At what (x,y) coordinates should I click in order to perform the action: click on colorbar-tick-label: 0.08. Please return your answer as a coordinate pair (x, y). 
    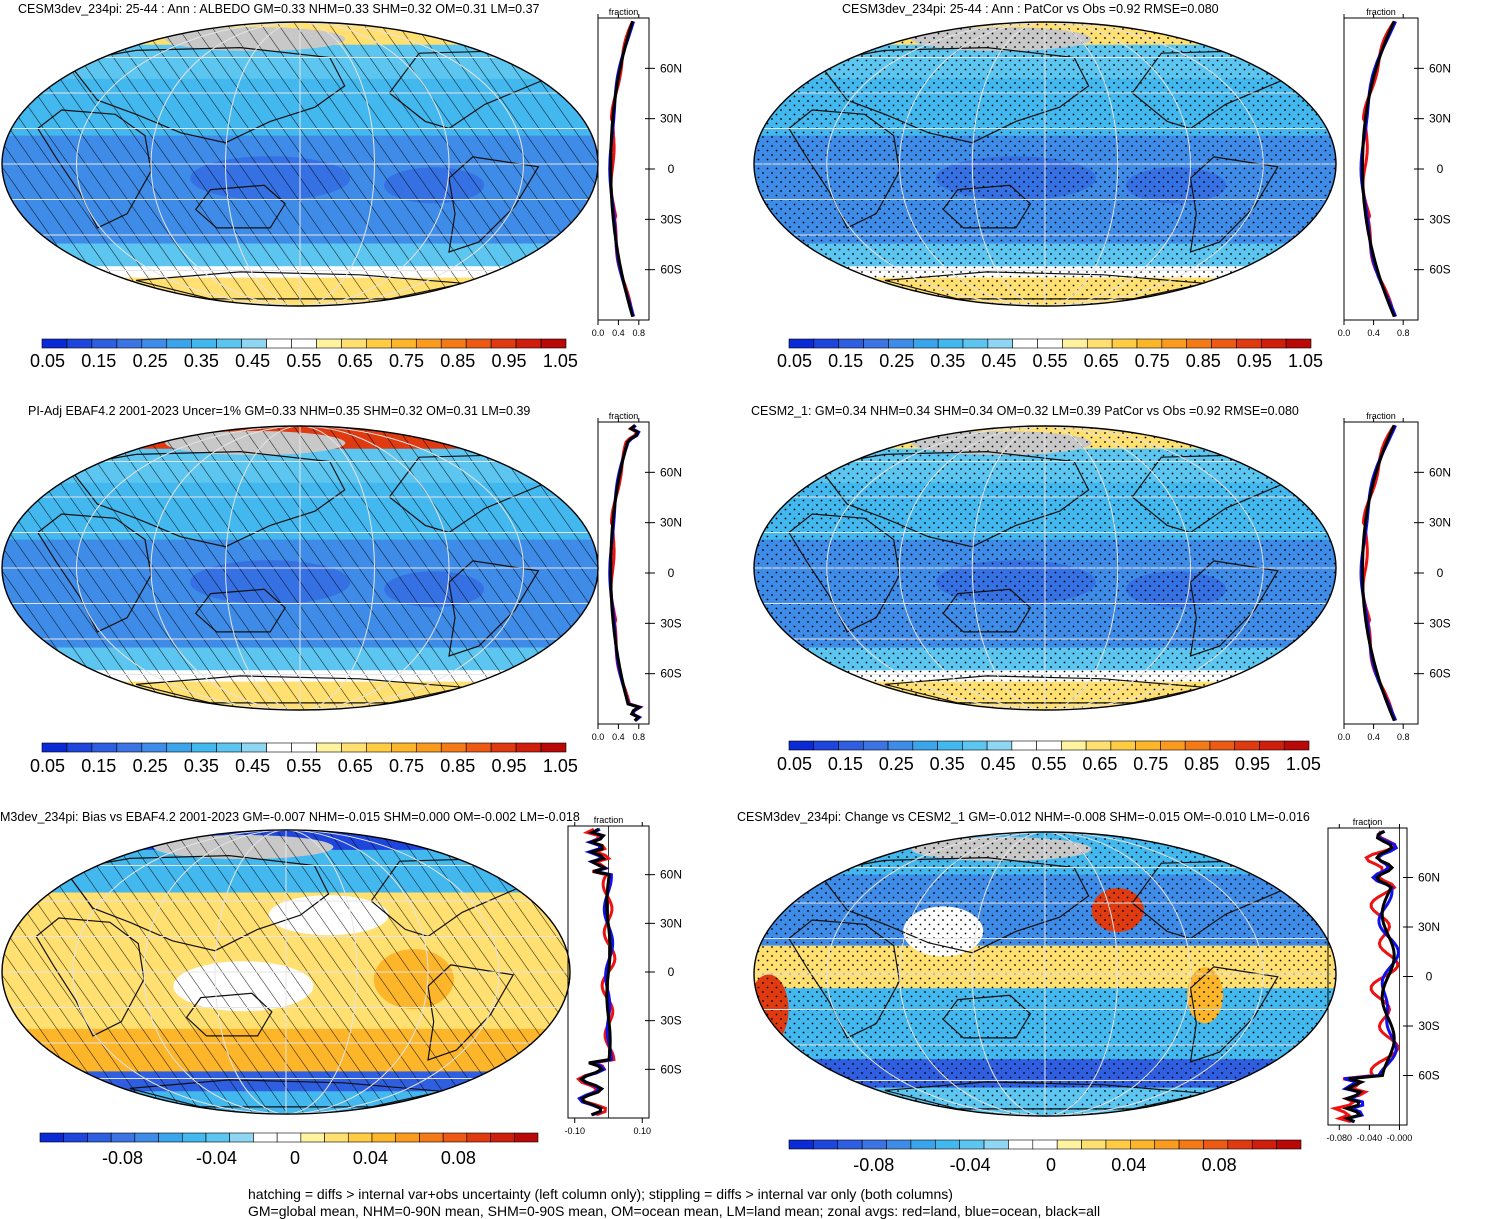
    Looking at the image, I should click on (1219, 1165).